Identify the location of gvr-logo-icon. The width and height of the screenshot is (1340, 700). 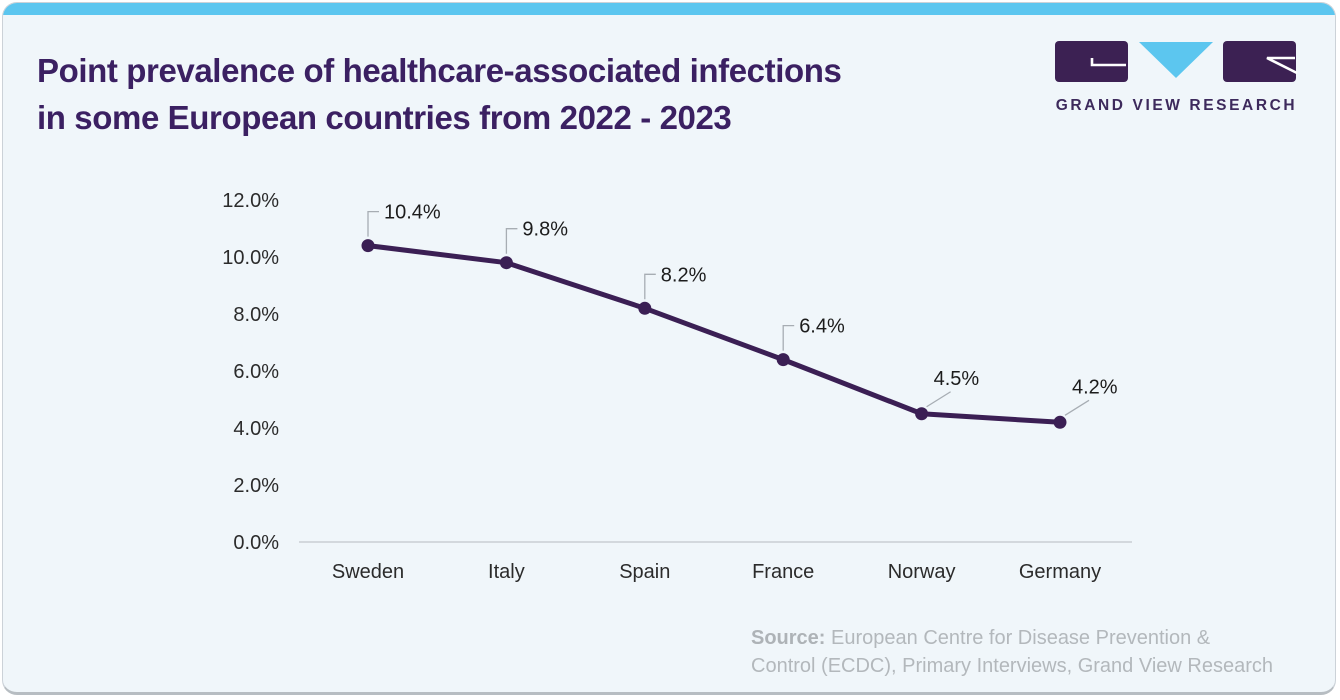
(1176, 61).